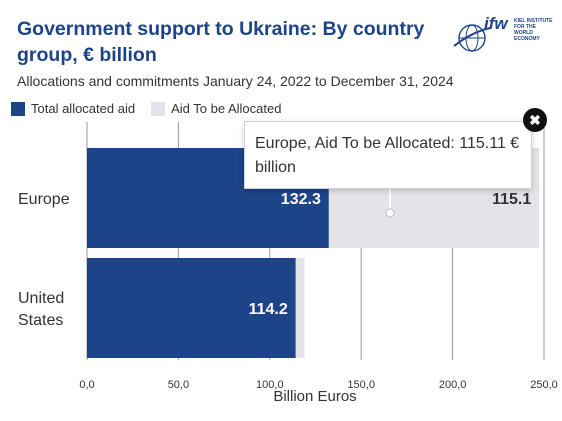 The image size is (562, 421). Describe the element at coordinates (511, 199) in the screenshot. I see `data-label: 115.1` at that location.